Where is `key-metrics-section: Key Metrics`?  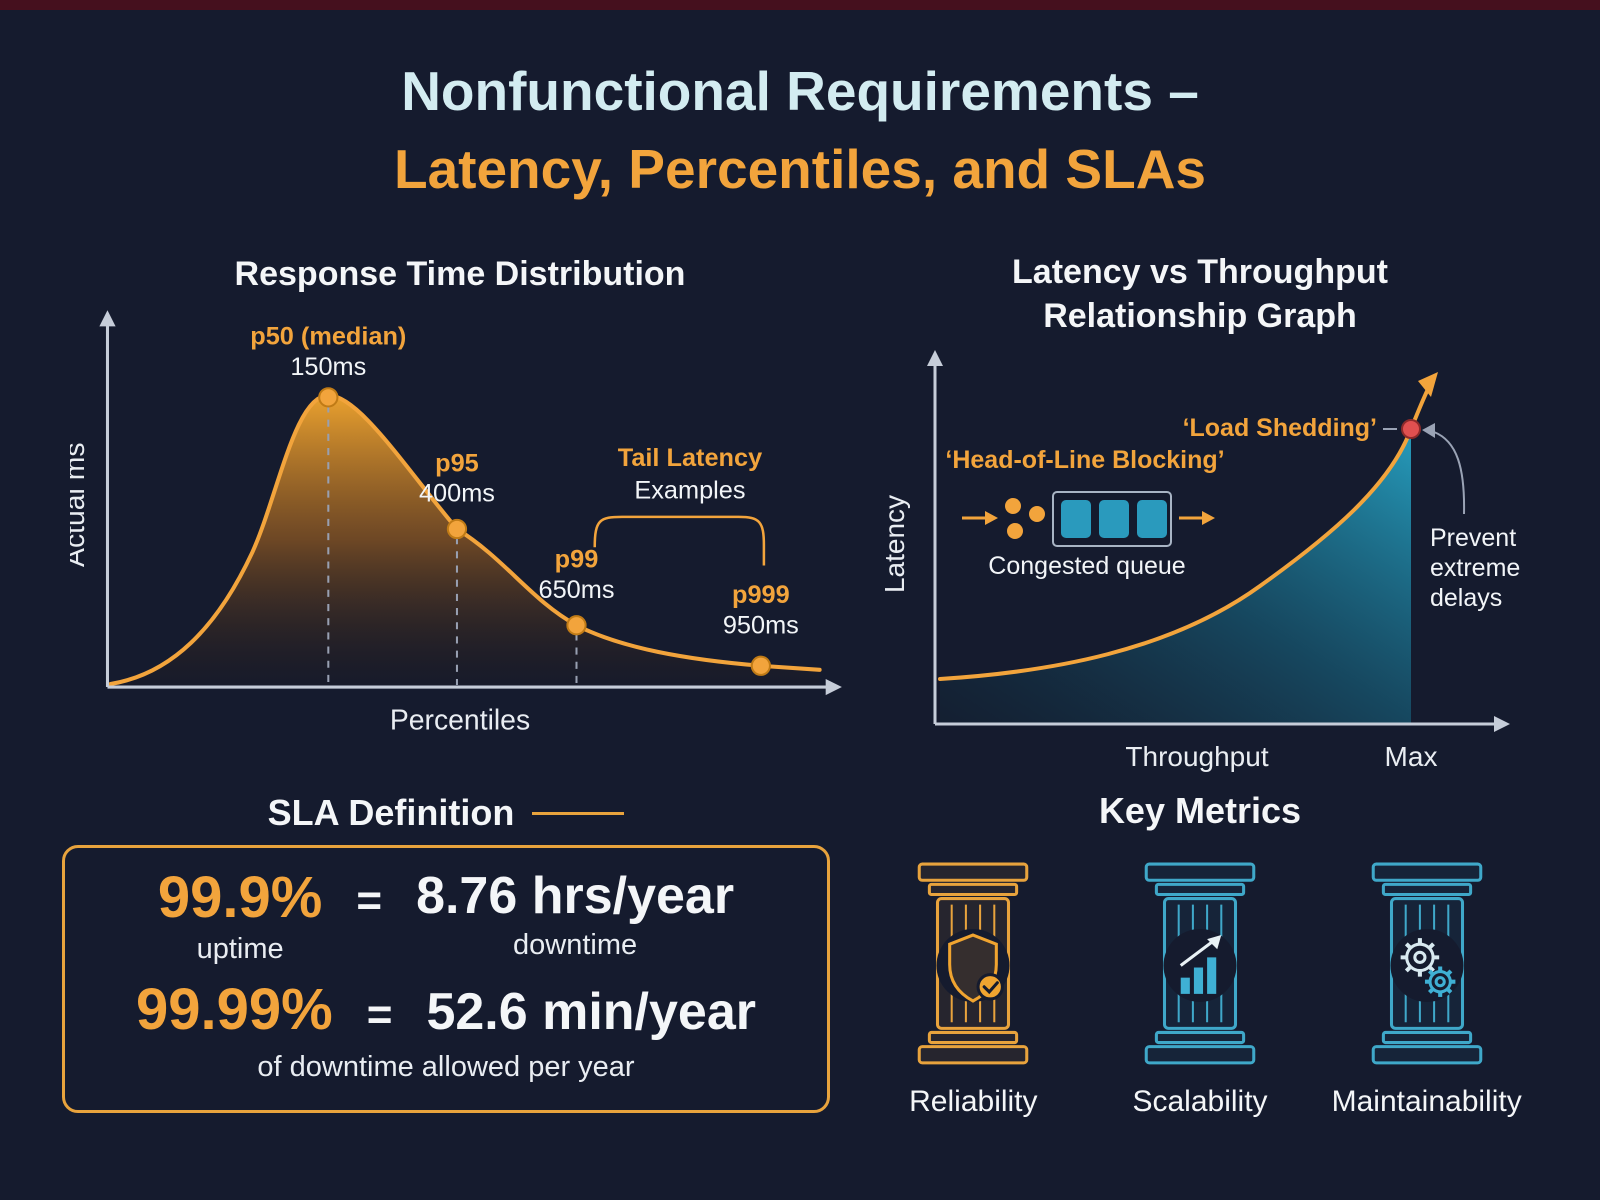
key-metrics-section: Key Metrics is located at coordinates (1200, 954).